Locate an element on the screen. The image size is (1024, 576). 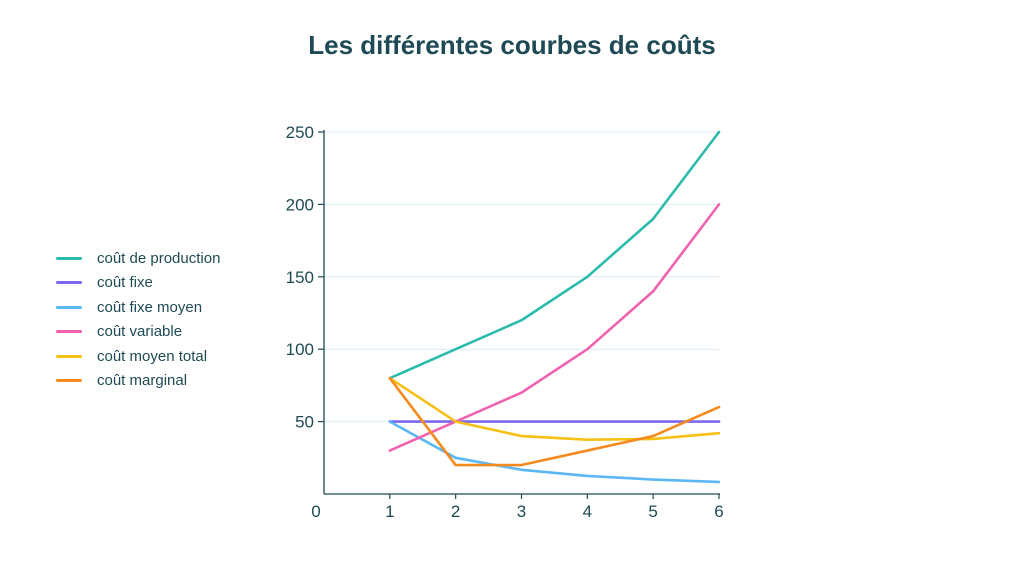
x-tick-label: 3 is located at coordinates (521, 511).